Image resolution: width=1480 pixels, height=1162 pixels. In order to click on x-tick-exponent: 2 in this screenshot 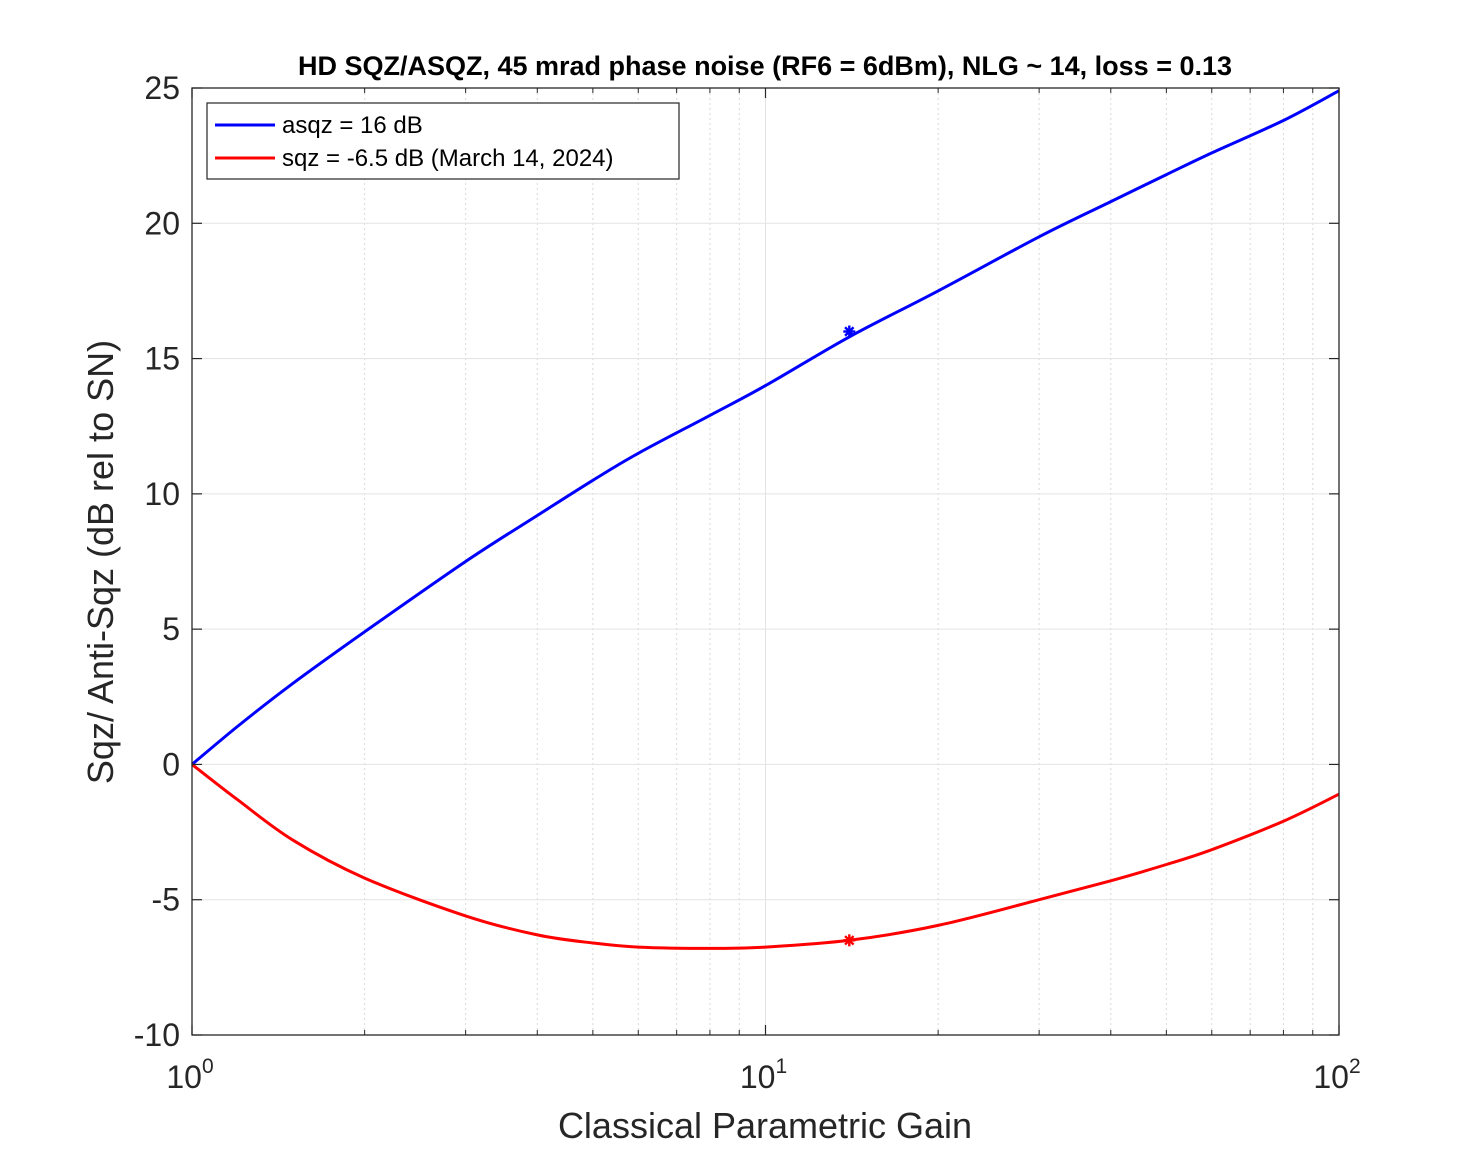, I will do `click(1355, 1066)`.